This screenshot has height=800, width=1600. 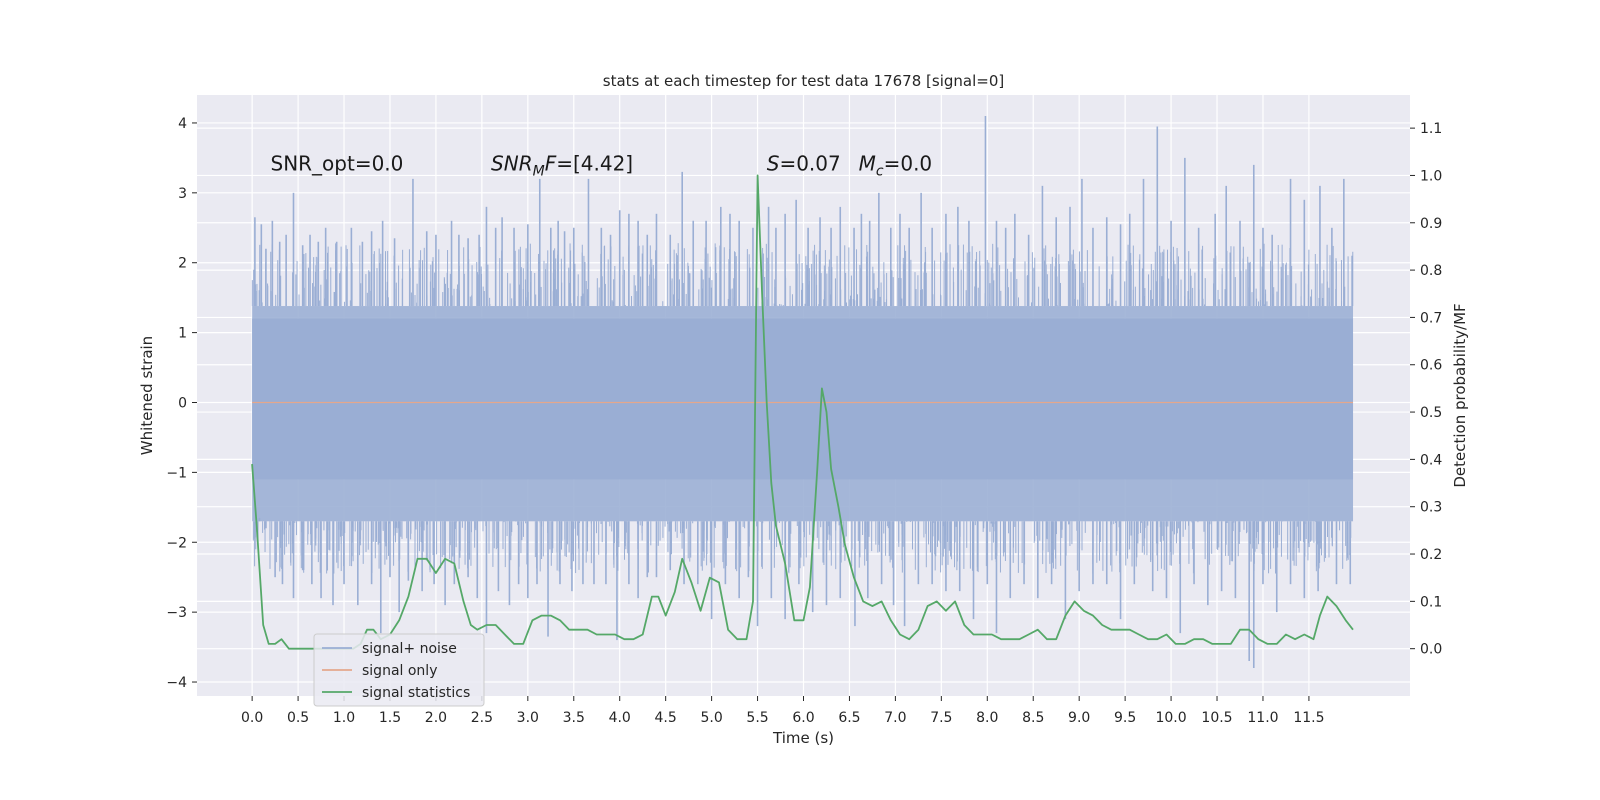 I want to click on x-tick-label: 10.0, so click(x=1170, y=718).